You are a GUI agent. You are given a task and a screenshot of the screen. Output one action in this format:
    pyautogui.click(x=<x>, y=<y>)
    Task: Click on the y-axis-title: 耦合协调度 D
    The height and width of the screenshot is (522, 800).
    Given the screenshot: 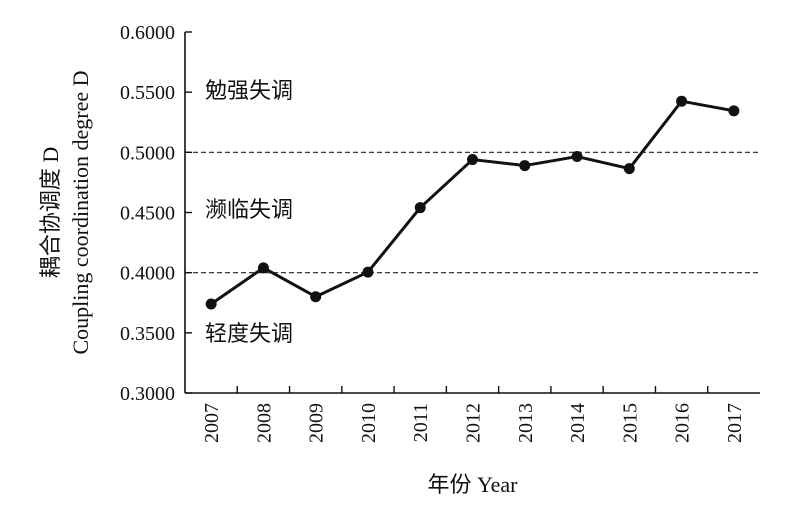 What is the action you would take?
    pyautogui.click(x=50, y=212)
    